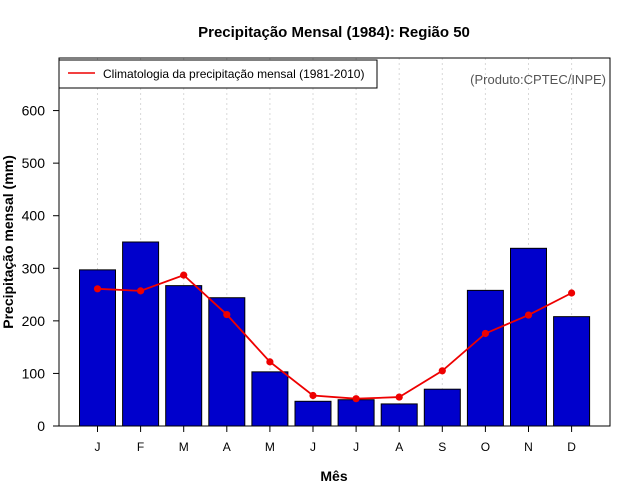  Describe the element at coordinates (140, 447) in the screenshot. I see `x-tick-label: F` at that location.